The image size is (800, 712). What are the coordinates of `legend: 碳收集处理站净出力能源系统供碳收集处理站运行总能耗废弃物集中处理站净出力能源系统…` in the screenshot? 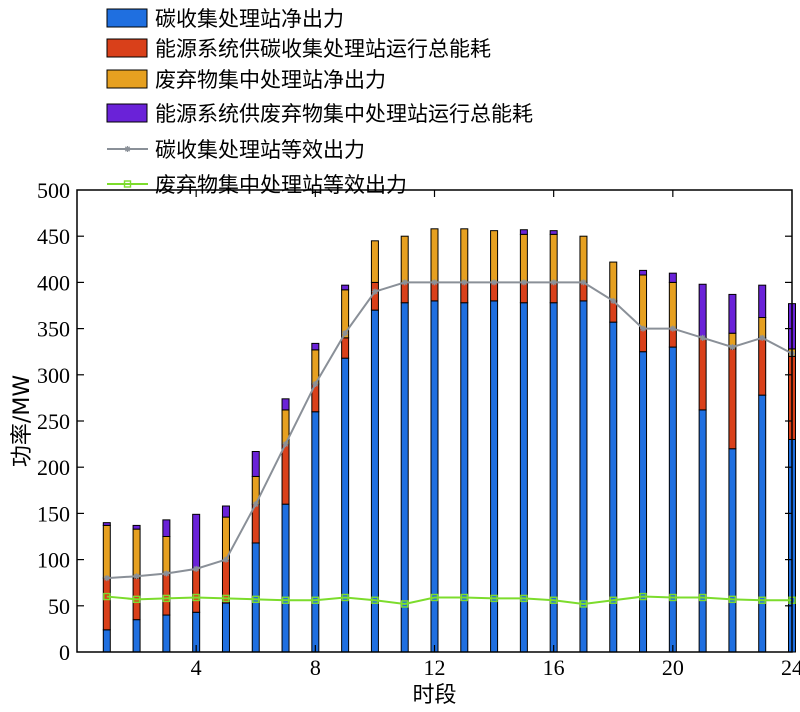 It's located at (319, 102).